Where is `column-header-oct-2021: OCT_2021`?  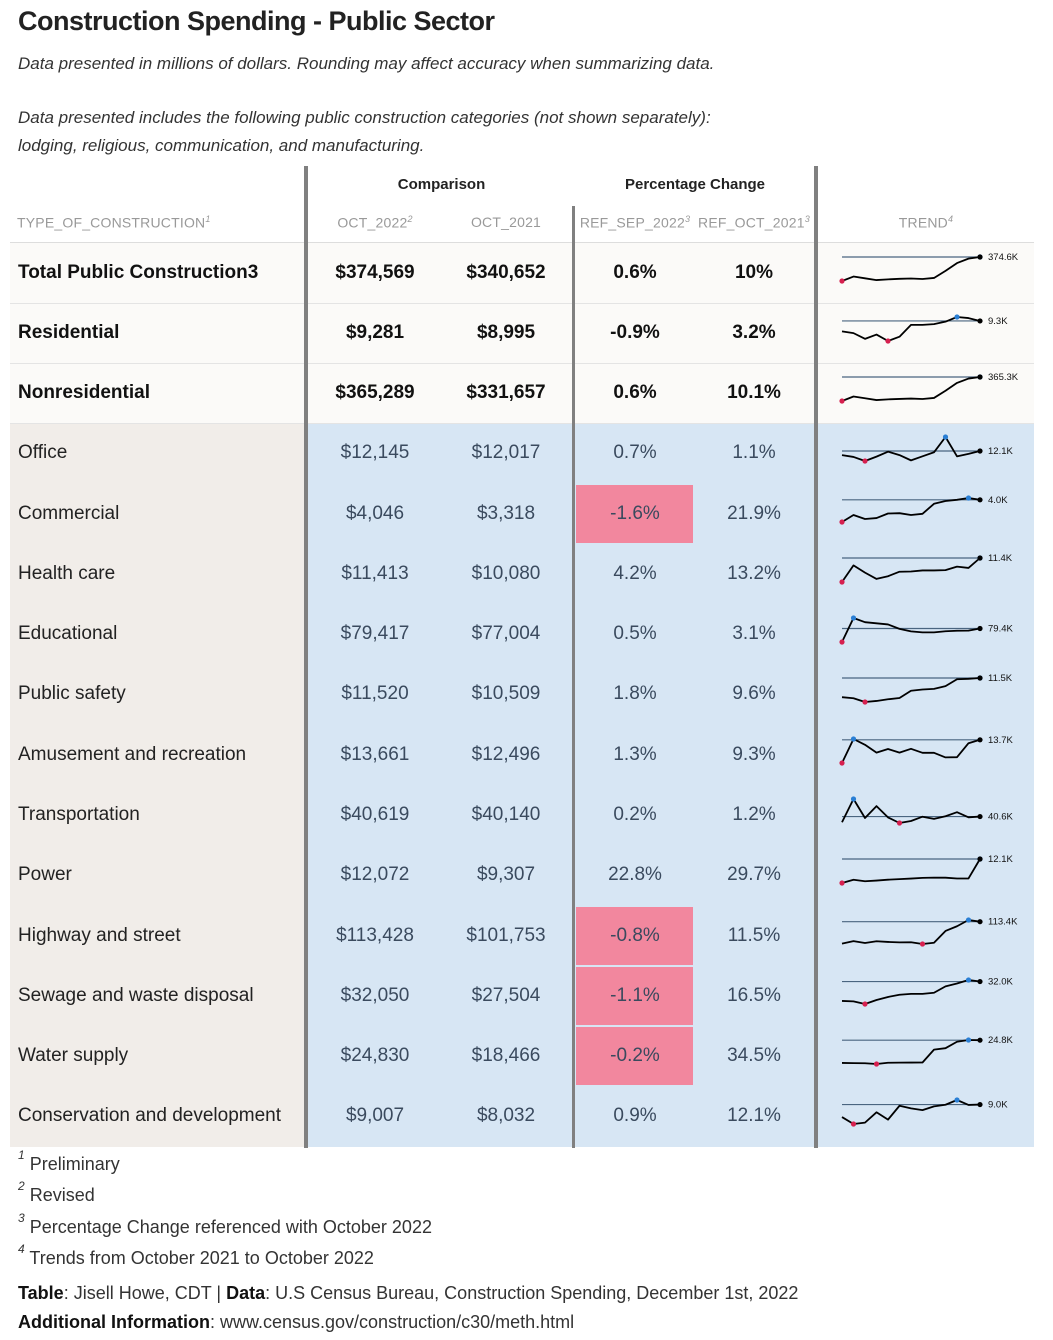
column-header-oct-2021: OCT_2021 is located at coordinates (506, 222).